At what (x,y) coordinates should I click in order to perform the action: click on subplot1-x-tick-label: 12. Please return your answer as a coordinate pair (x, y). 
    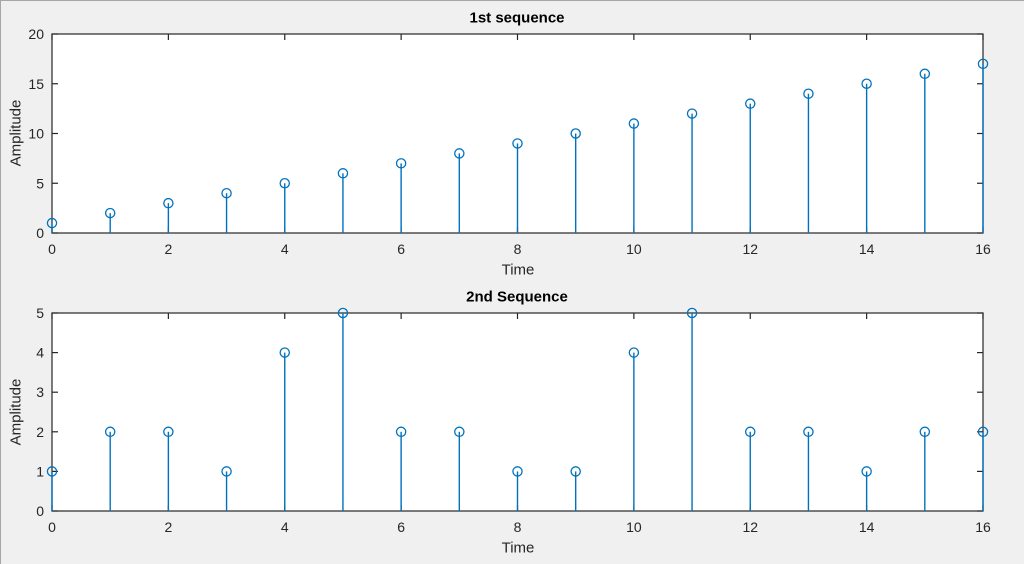
    Looking at the image, I should click on (750, 249).